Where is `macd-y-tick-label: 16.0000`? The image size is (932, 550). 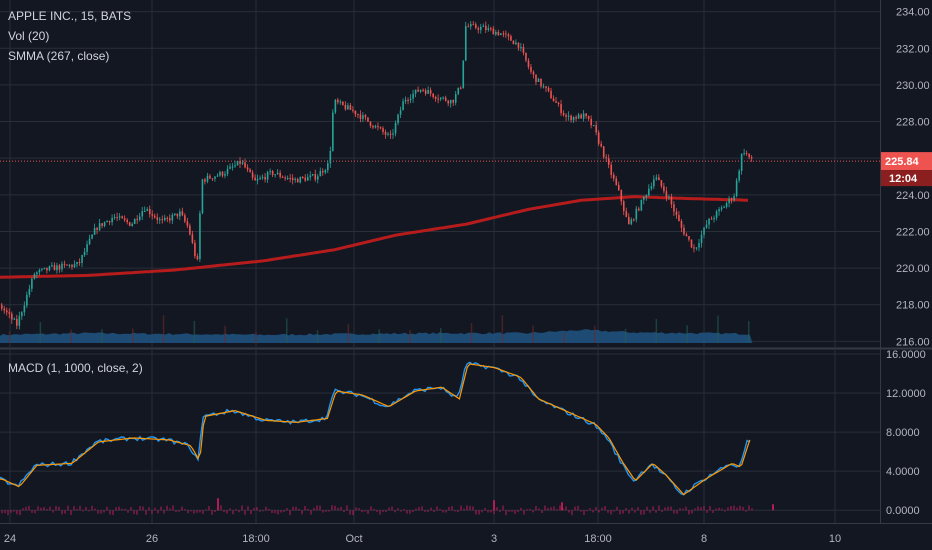 macd-y-tick-label: 16.0000 is located at coordinates (906, 355).